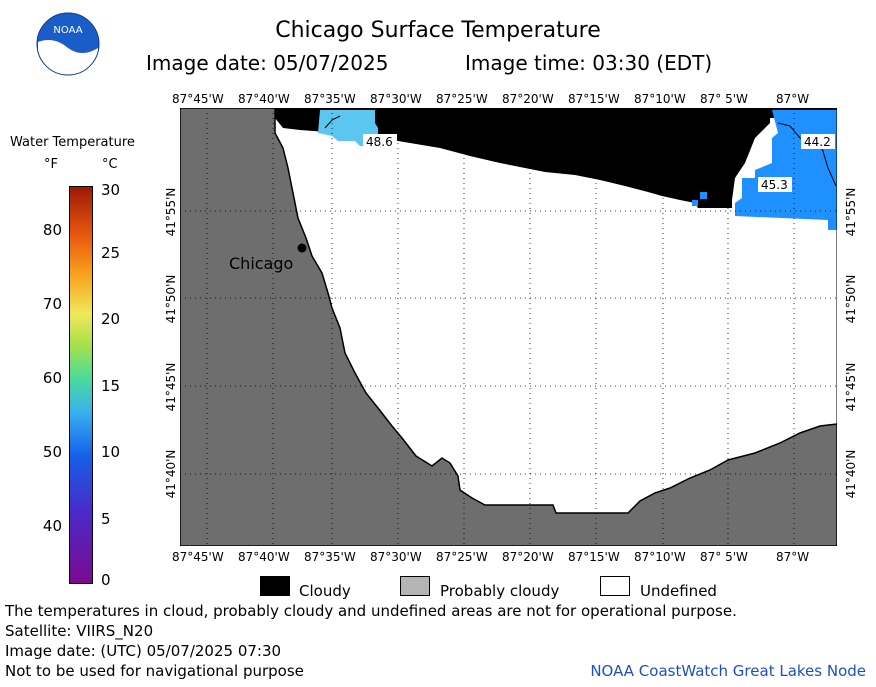 This screenshot has width=876, height=687. I want to click on colorbar, so click(81, 385).